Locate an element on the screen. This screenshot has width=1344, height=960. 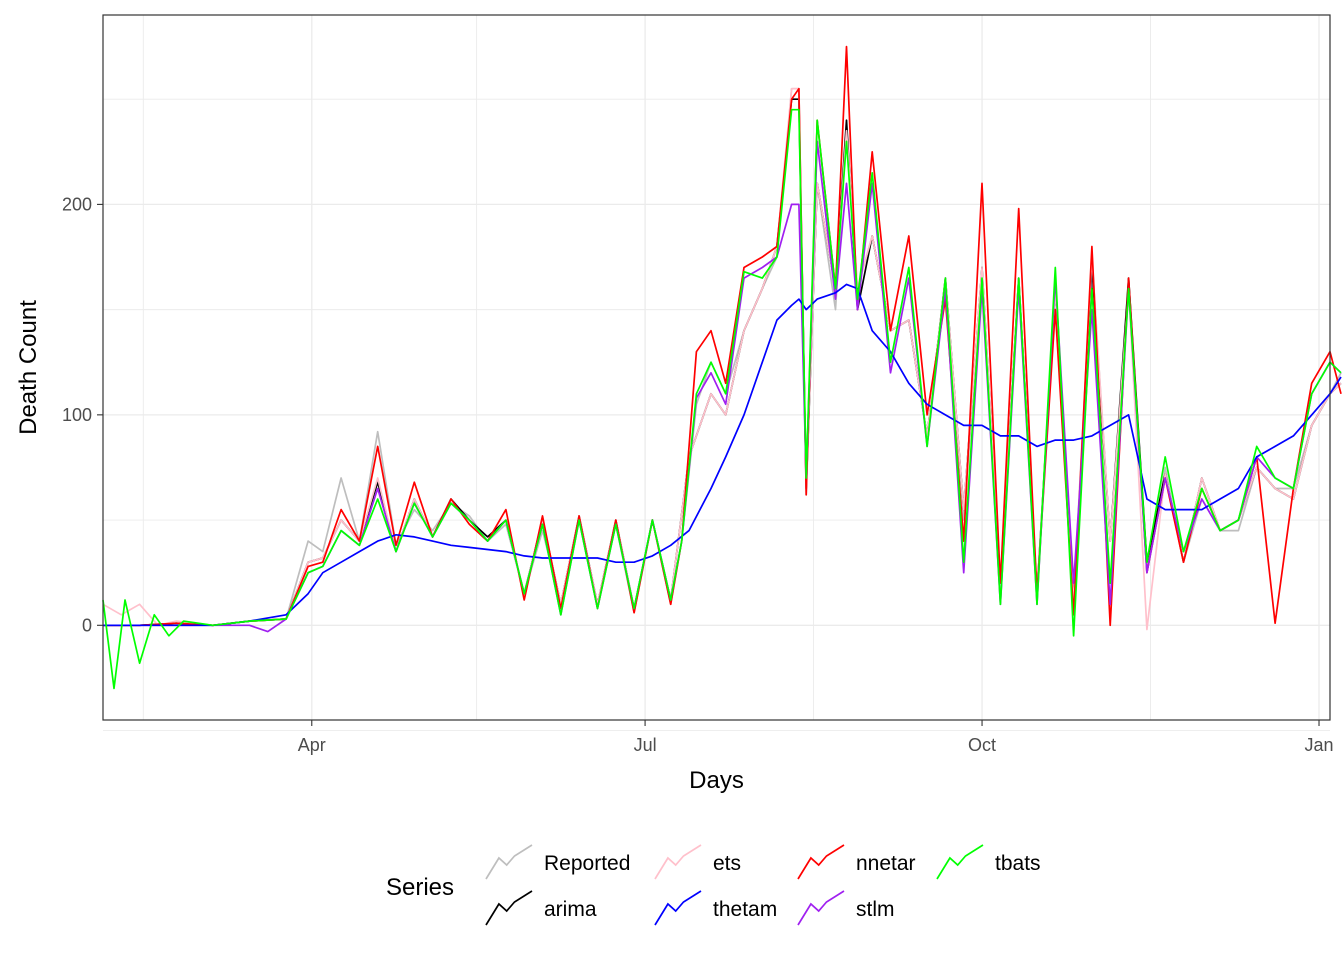
y-axis-title: Death Count is located at coordinates (28, 367).